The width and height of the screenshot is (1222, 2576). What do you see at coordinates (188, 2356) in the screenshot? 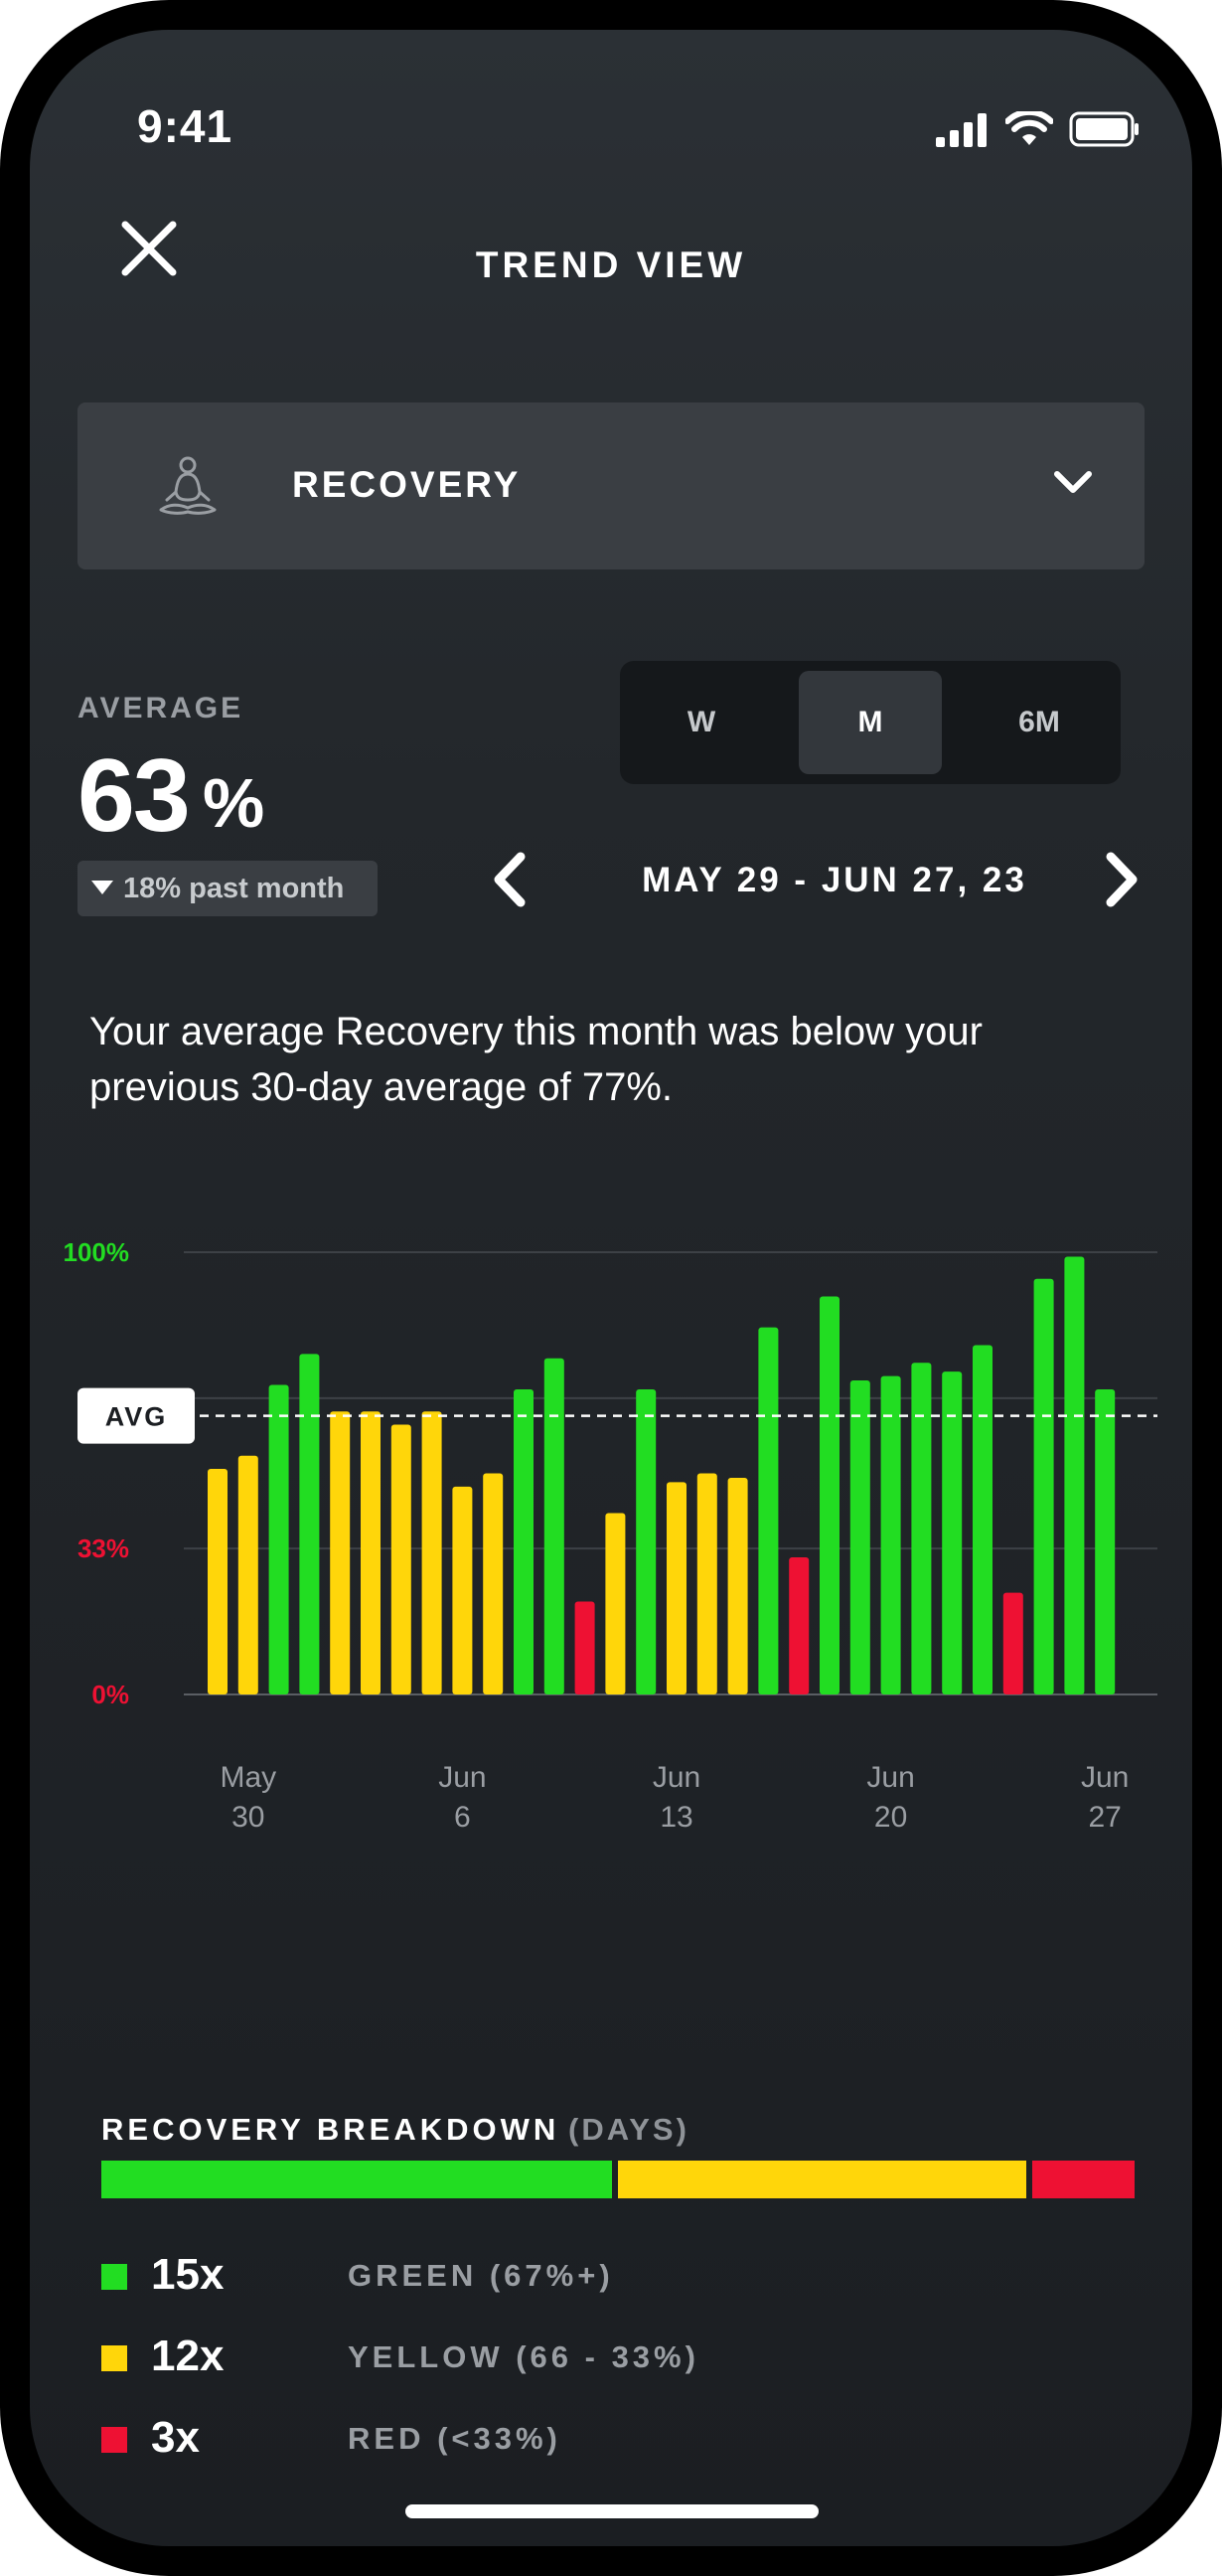
I see `legend-count: 12x` at bounding box center [188, 2356].